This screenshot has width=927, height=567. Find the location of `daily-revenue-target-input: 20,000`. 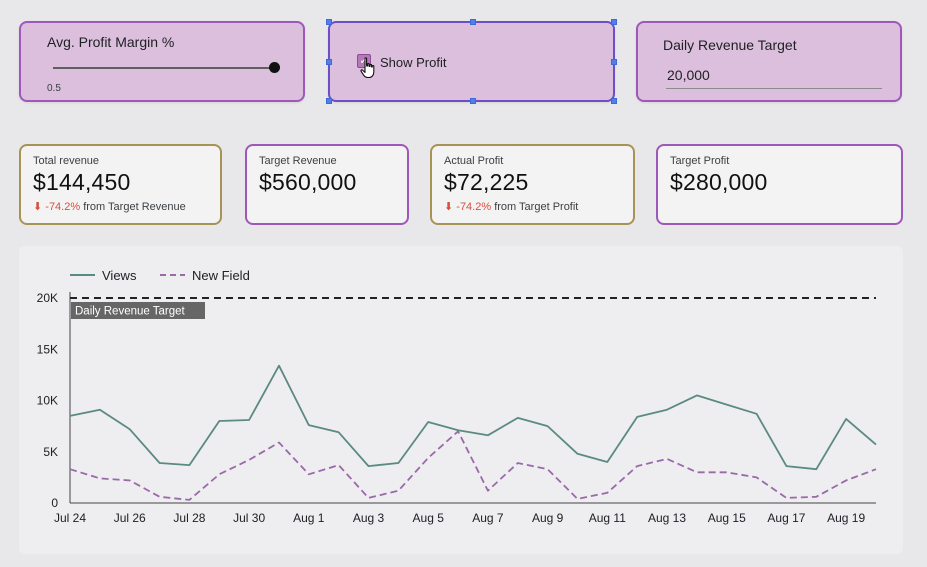

daily-revenue-target-input: 20,000 is located at coordinates (688, 75).